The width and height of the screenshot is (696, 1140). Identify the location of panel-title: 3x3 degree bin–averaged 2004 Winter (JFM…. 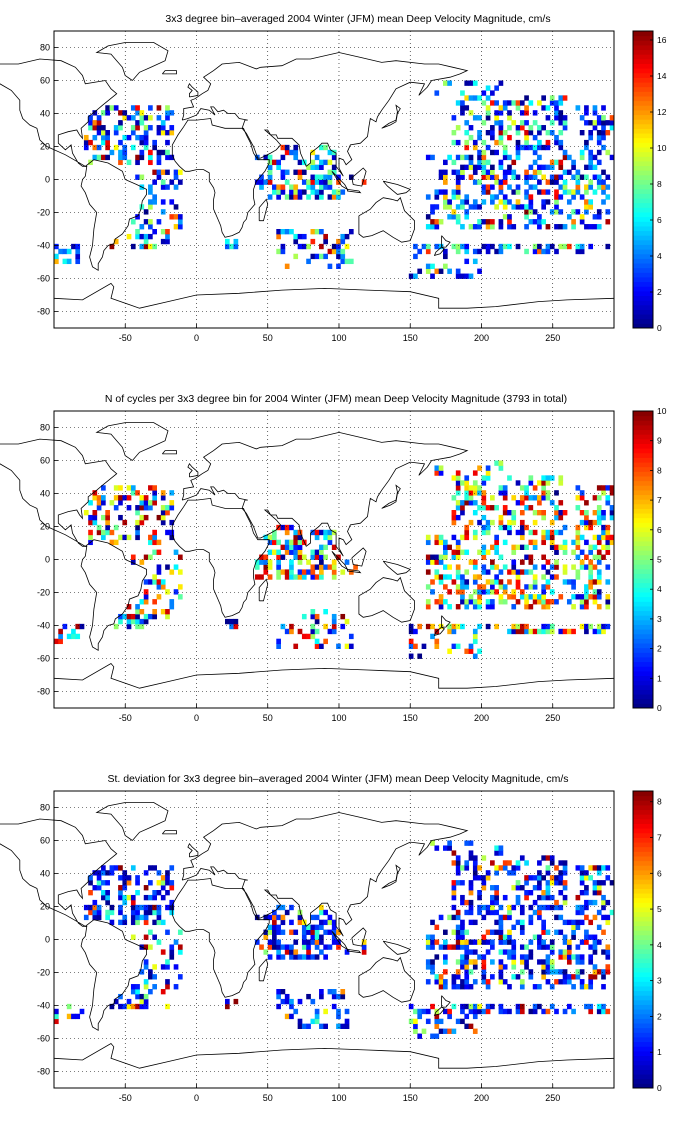
(357, 19).